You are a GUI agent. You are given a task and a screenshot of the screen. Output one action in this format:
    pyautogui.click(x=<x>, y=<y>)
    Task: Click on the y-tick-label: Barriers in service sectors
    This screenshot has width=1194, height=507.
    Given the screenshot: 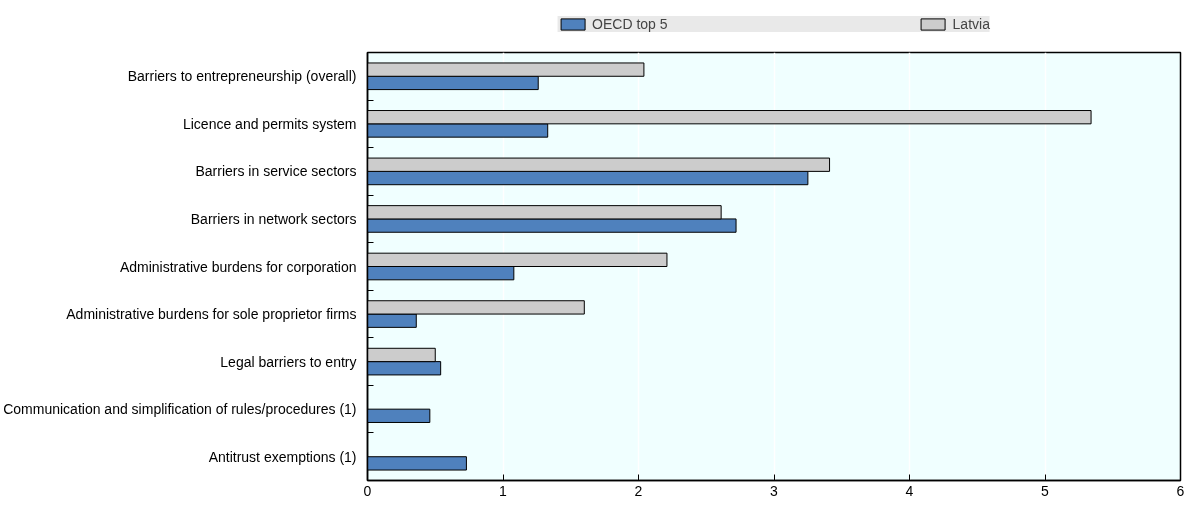 What is the action you would take?
    pyautogui.click(x=276, y=171)
    